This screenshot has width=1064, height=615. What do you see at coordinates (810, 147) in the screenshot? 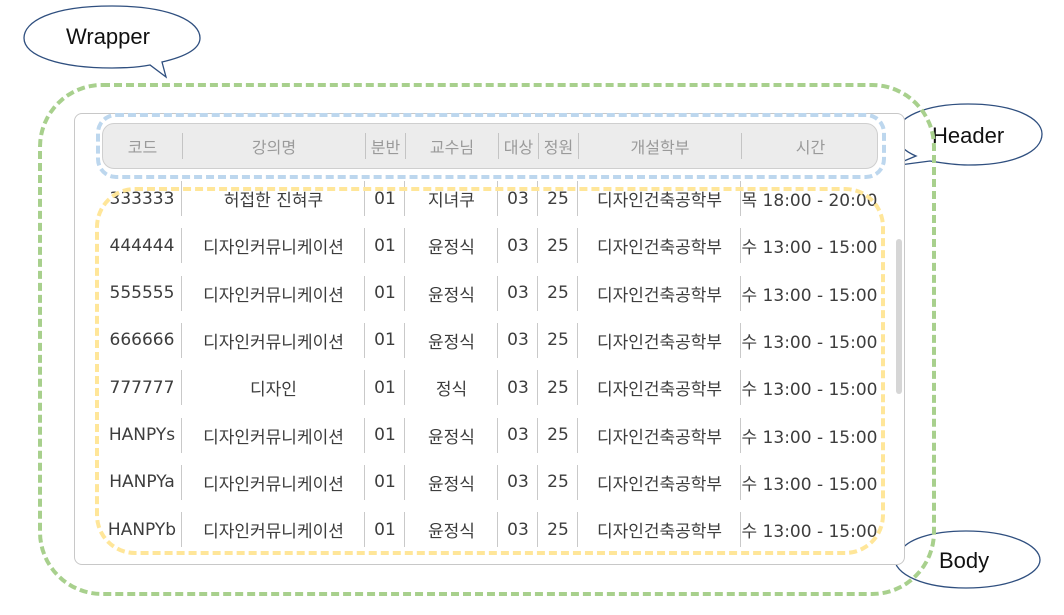
I see `column-header: 시간` at bounding box center [810, 147].